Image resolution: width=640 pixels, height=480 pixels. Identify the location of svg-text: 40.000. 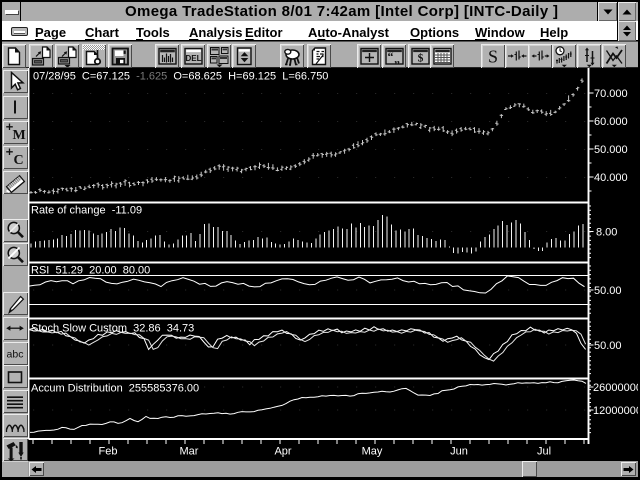
(611, 178).